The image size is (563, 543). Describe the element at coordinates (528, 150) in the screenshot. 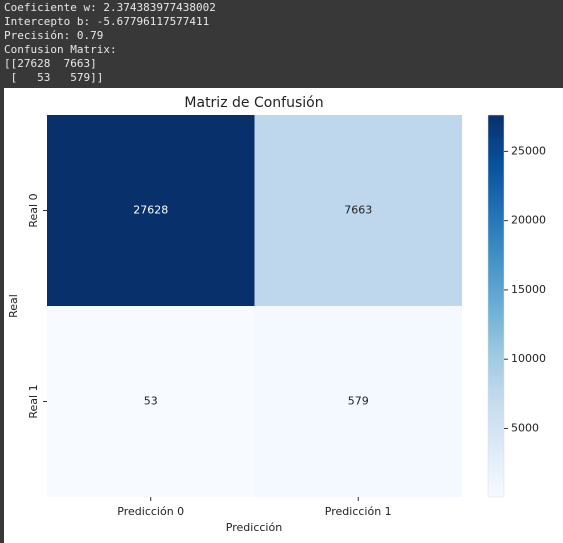

I see `colorbar-tick-label: 25000` at that location.